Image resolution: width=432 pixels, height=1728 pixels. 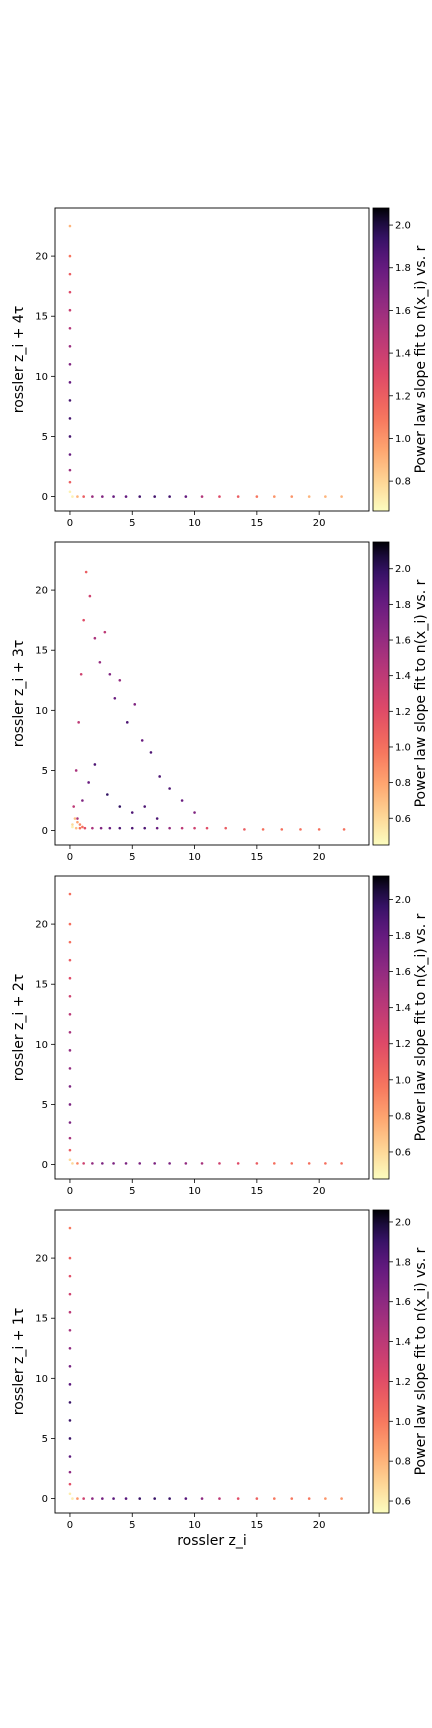 What do you see at coordinates (212, 1541) in the screenshot?
I see `x-axis-label: rossler z_i` at bounding box center [212, 1541].